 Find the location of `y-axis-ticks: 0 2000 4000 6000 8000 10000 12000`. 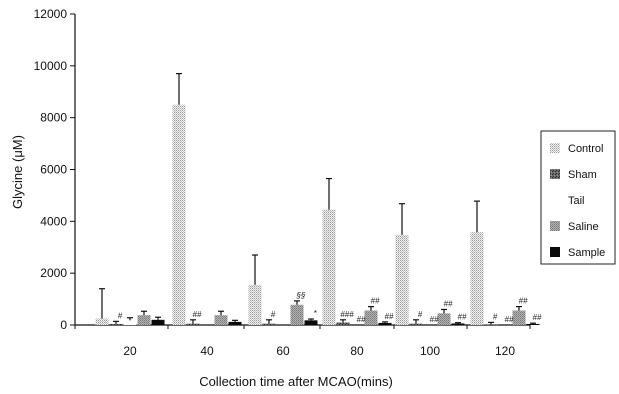

y-axis-ticks: 0 2000 4000 6000 8000 10000 12000 is located at coordinates (54, 169).